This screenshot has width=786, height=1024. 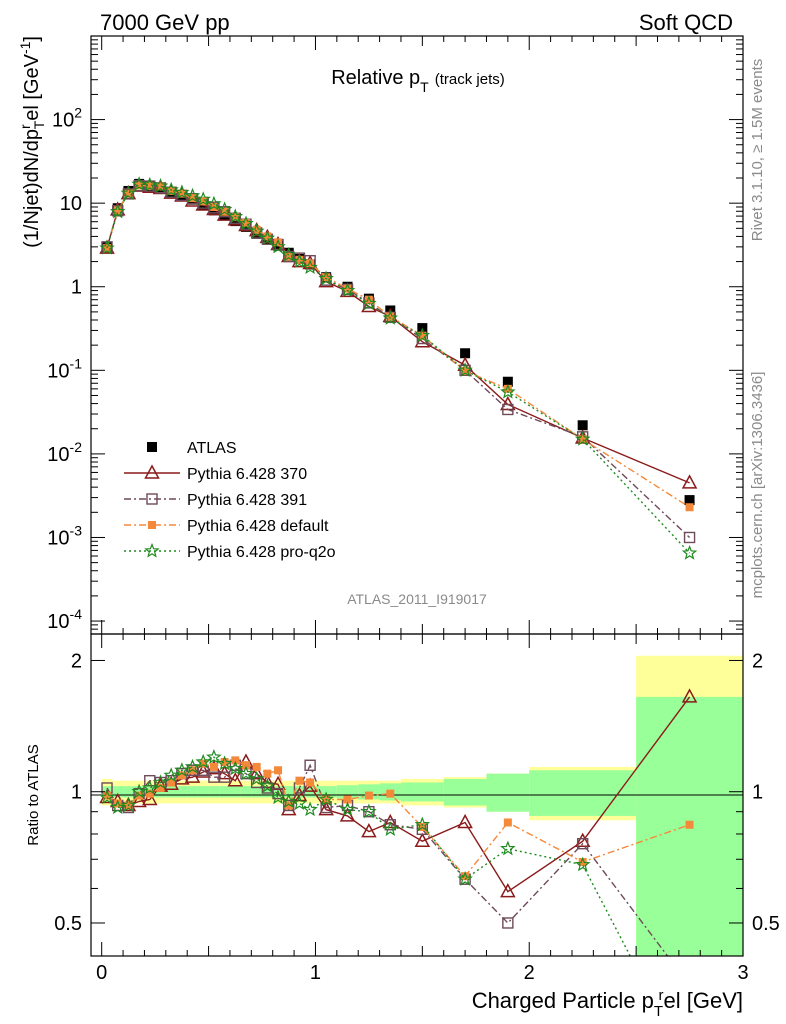 I want to click on main-y-tick-label: 1, so click(x=76, y=288).